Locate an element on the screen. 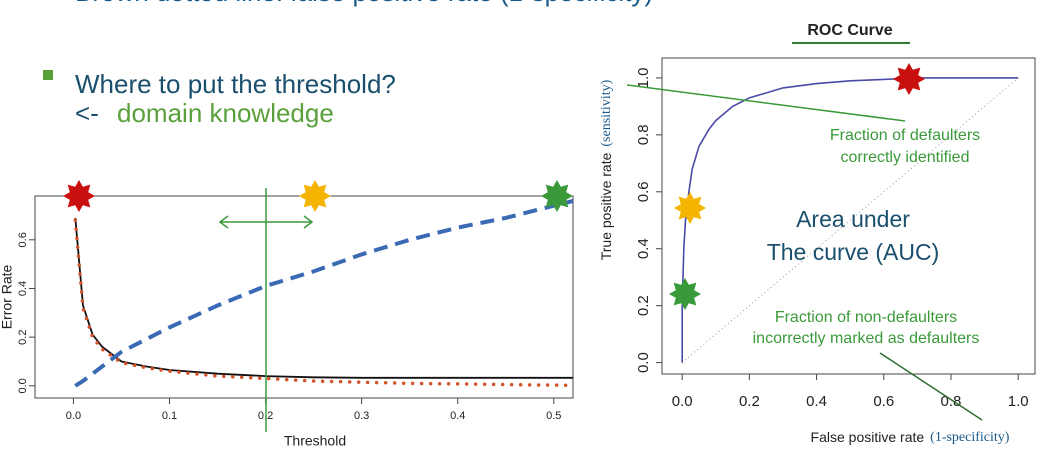 Image resolution: width=1041 pixels, height=459 pixels. annotation: Area under is located at coordinates (853, 219).